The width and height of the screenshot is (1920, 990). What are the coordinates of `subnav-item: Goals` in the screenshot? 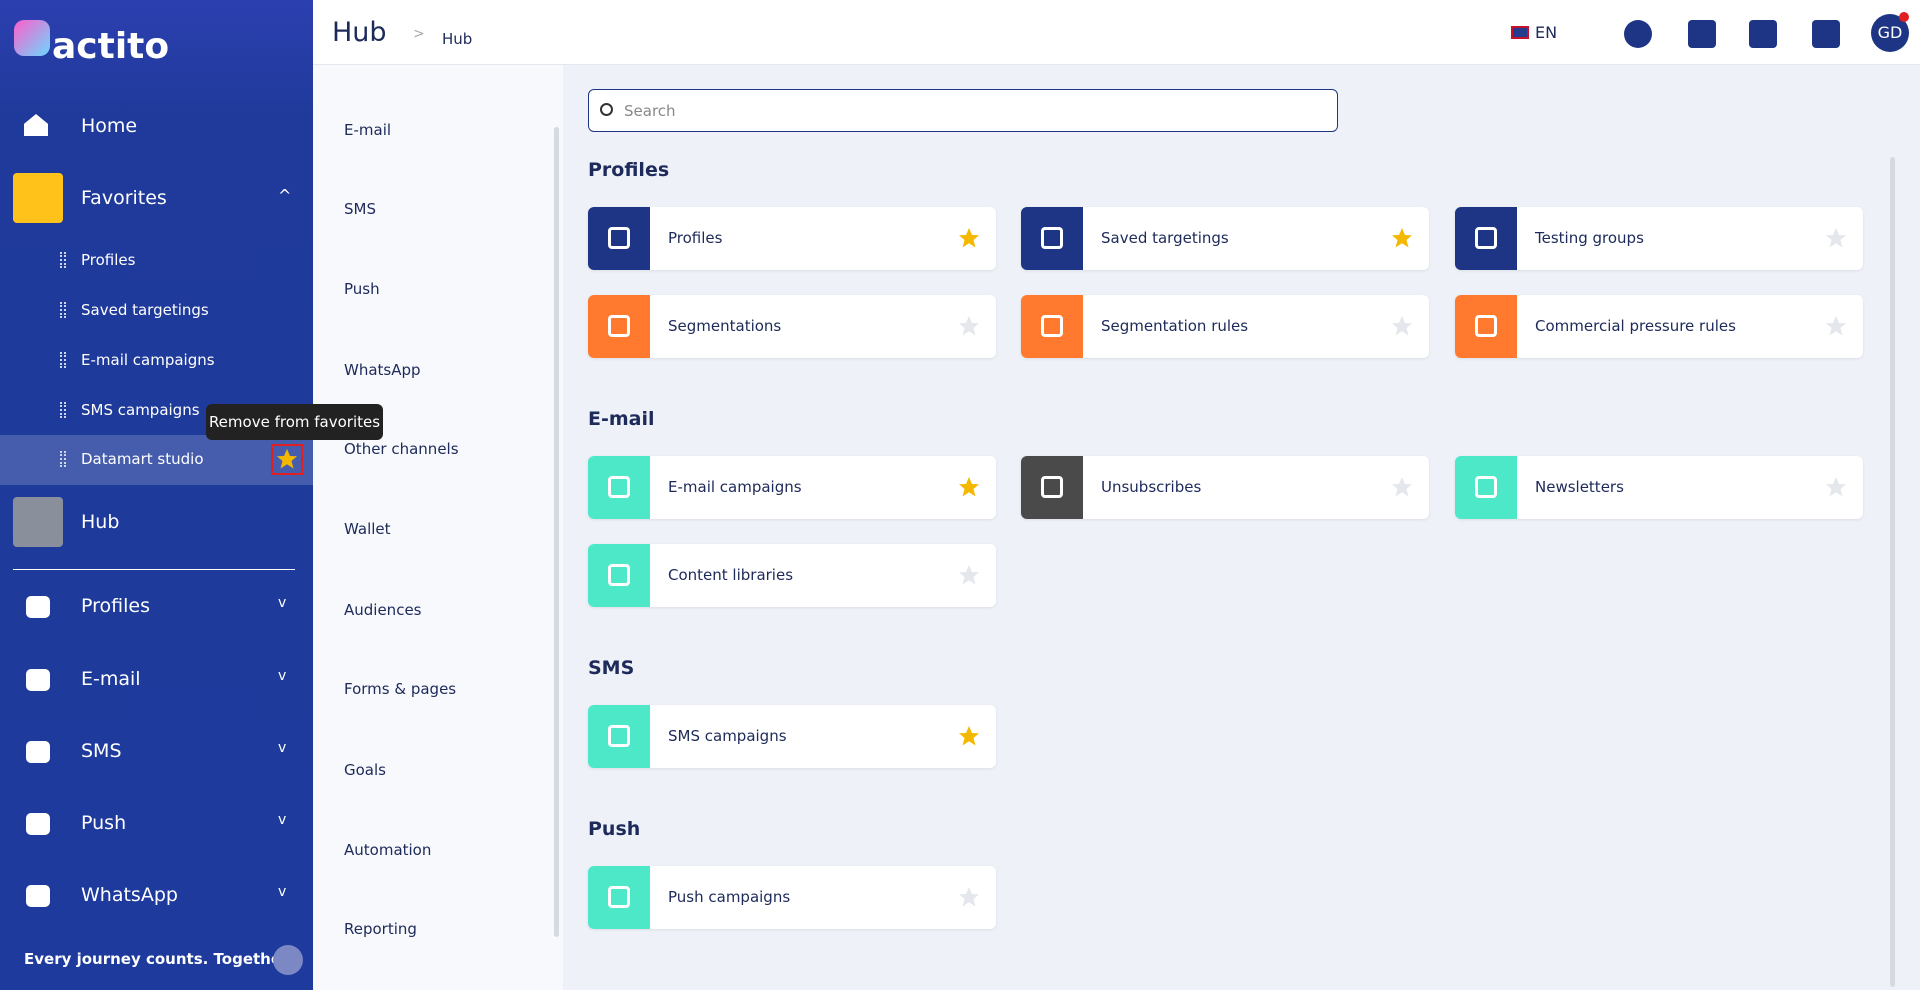 It's located at (365, 770).